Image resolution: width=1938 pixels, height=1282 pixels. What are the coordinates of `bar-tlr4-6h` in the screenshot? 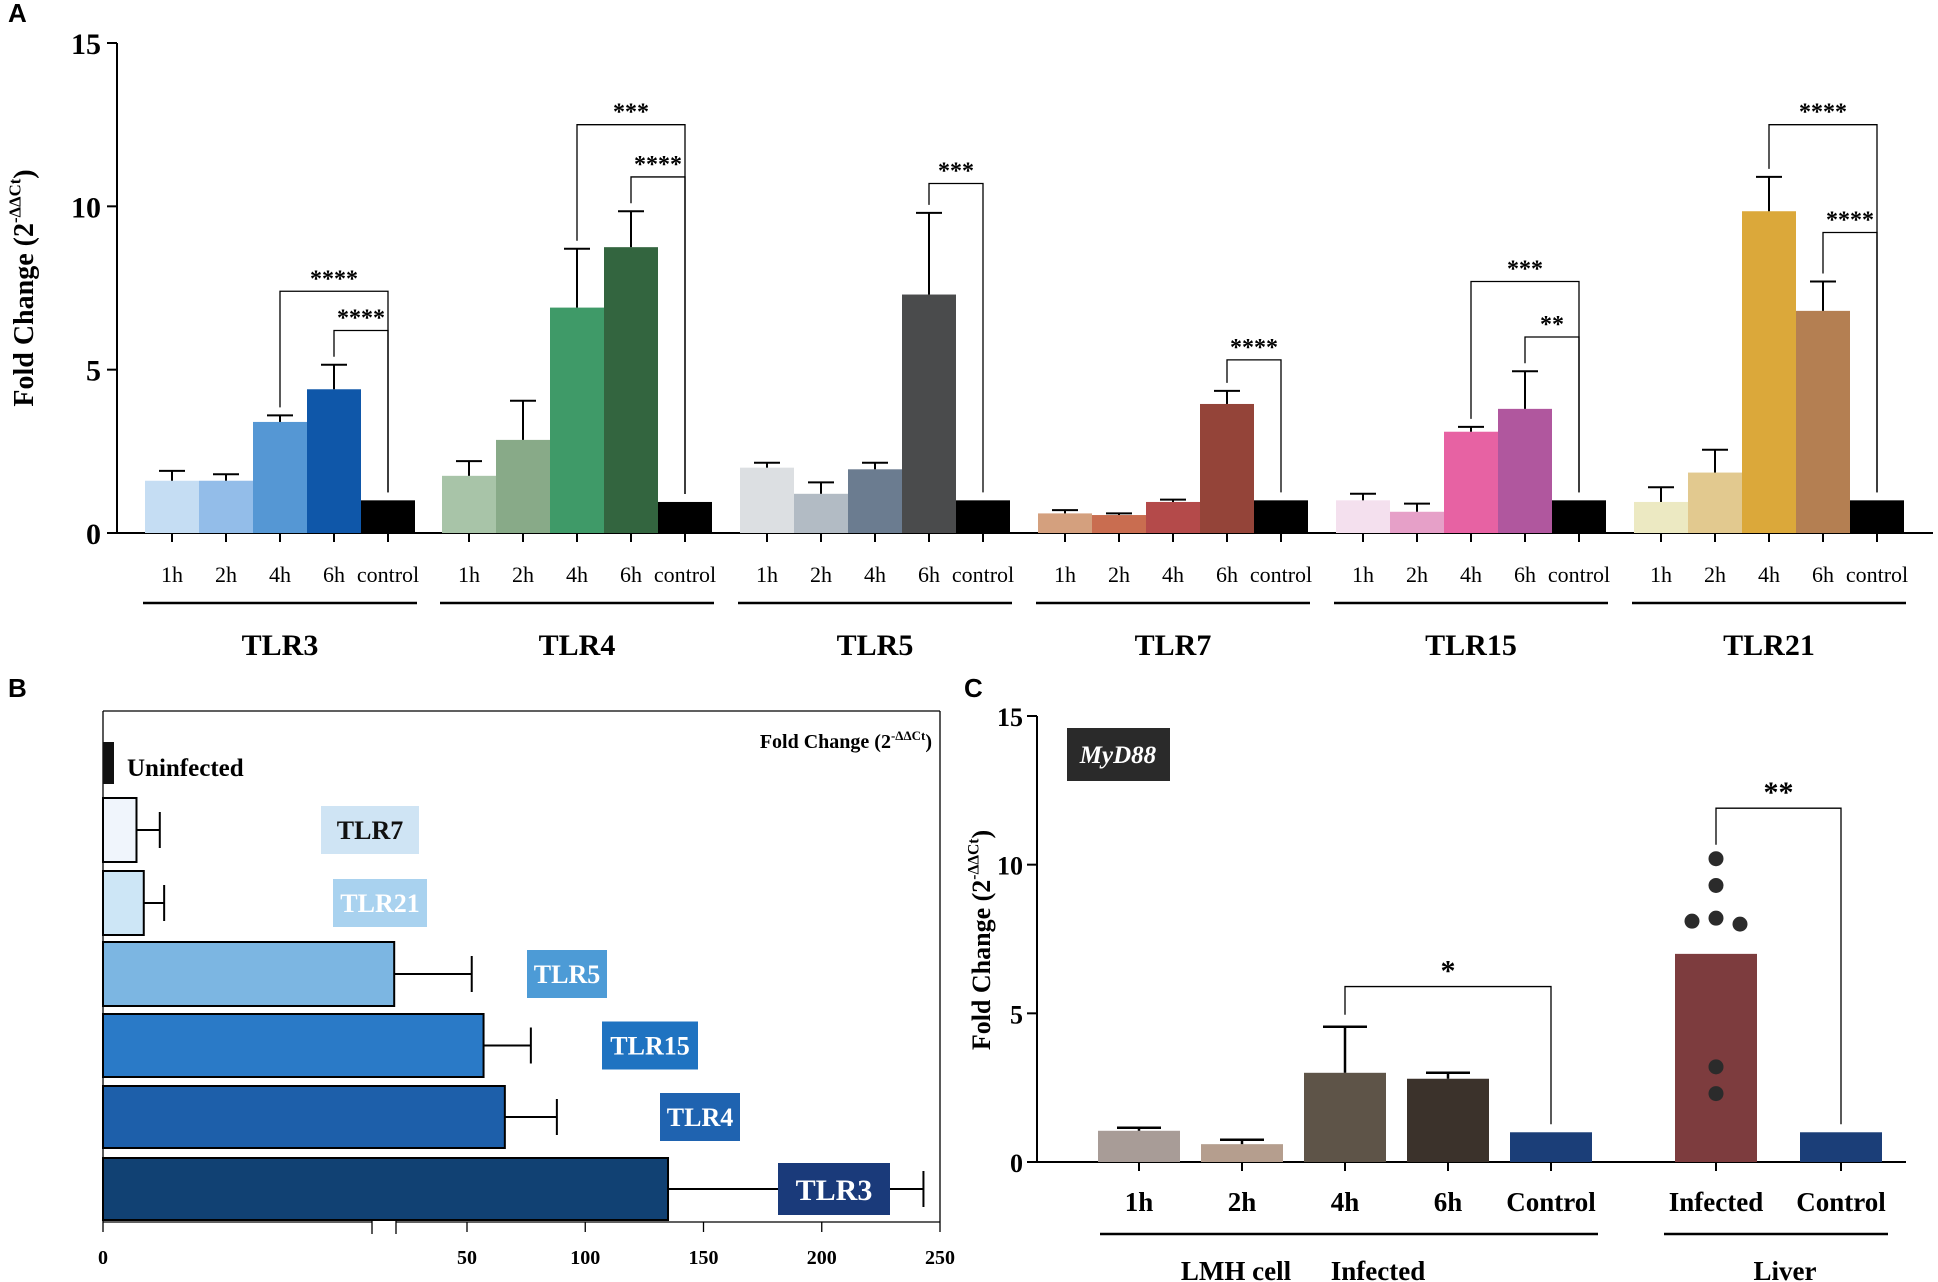 It's located at (631, 390).